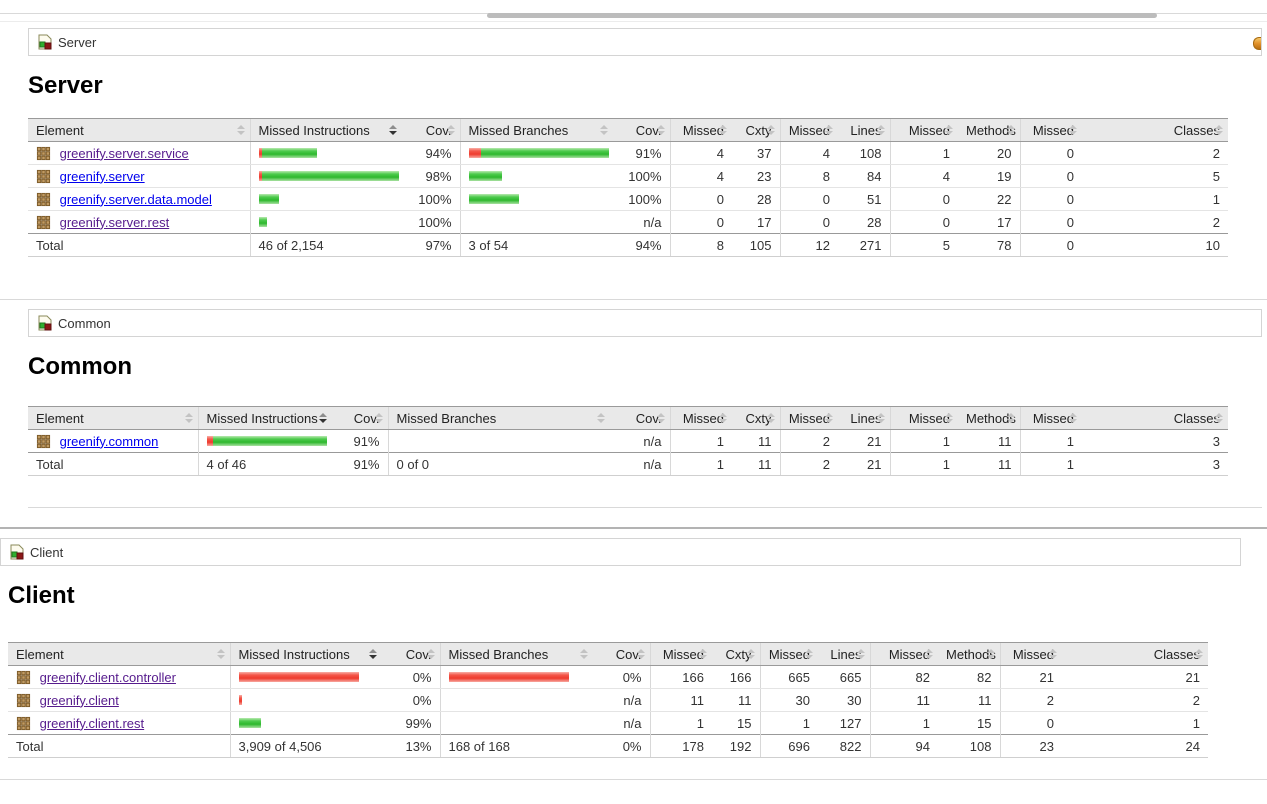 The height and width of the screenshot is (804, 1267). What do you see at coordinates (119, 746) in the screenshot?
I see `total-label-cell: Total` at bounding box center [119, 746].